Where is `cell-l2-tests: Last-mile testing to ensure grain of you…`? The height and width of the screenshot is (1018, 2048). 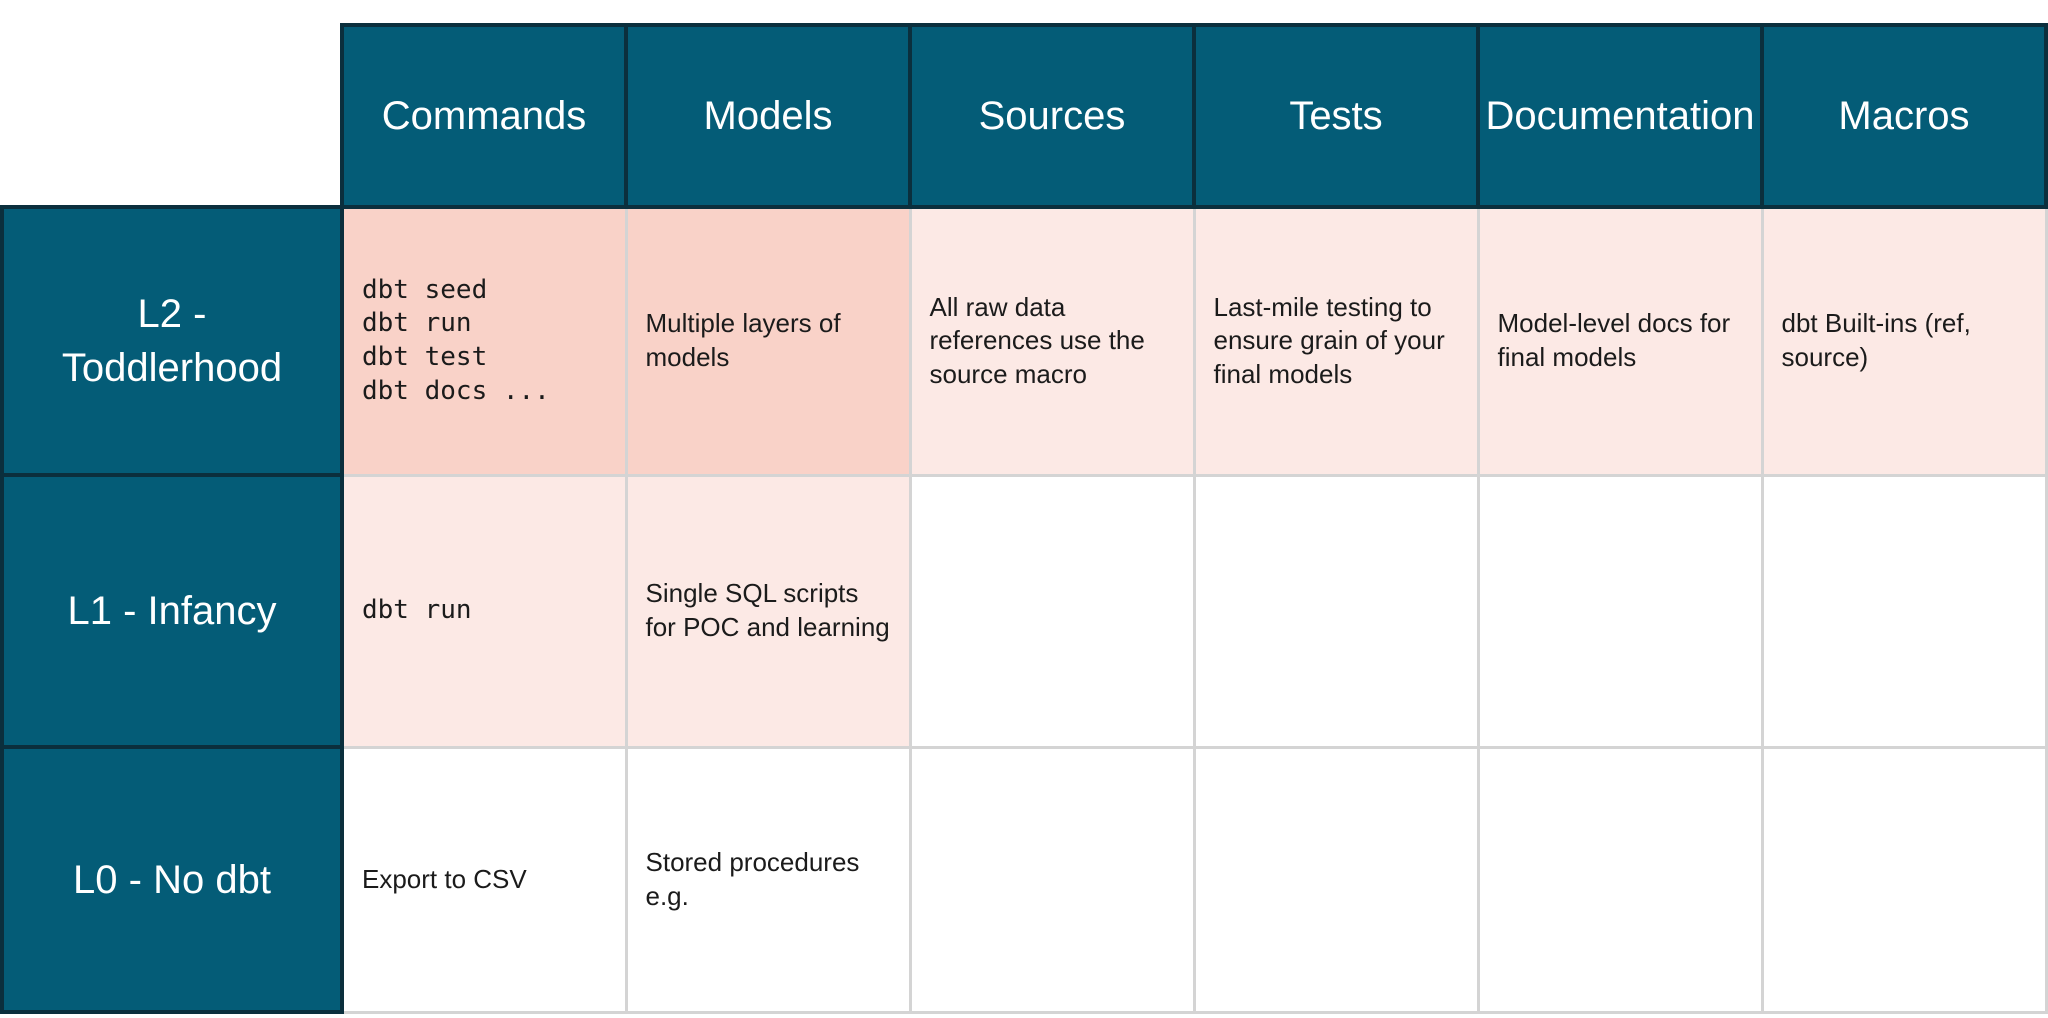
cell-l2-tests: Last-mile testing to ensure grain of you… is located at coordinates (1336, 341).